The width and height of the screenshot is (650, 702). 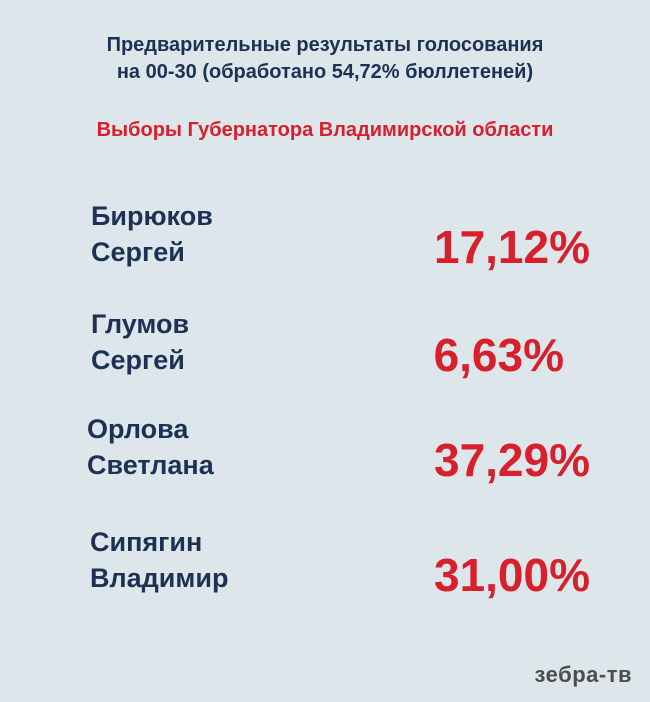 What do you see at coordinates (159, 560) in the screenshot?
I see `candidate-name: Сипягин Владимир` at bounding box center [159, 560].